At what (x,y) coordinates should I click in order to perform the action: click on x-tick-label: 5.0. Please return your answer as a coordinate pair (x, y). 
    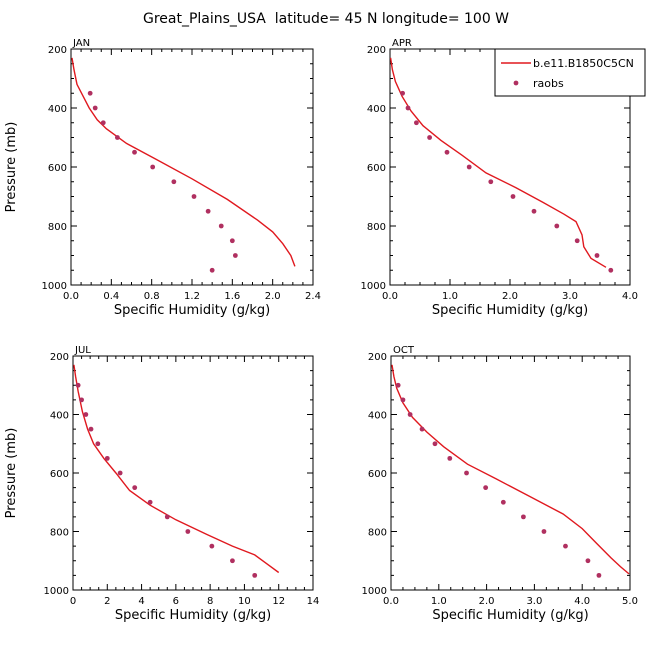
    Looking at the image, I should click on (630, 601).